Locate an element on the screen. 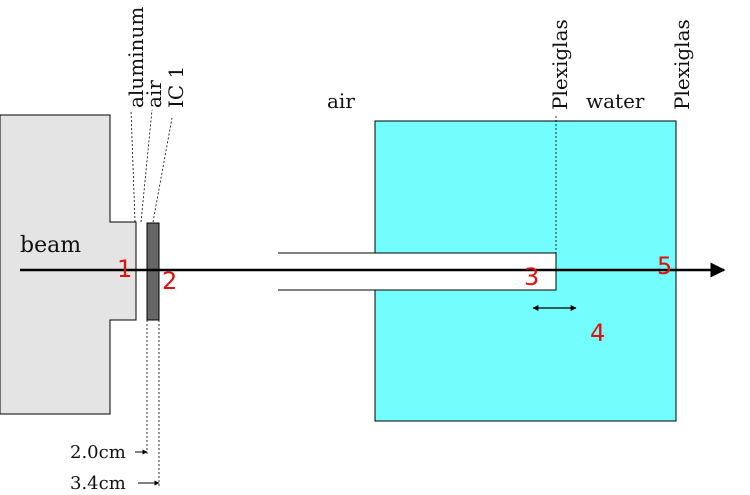 The height and width of the screenshot is (495, 750). aluminum-leader is located at coordinates (133, 166).